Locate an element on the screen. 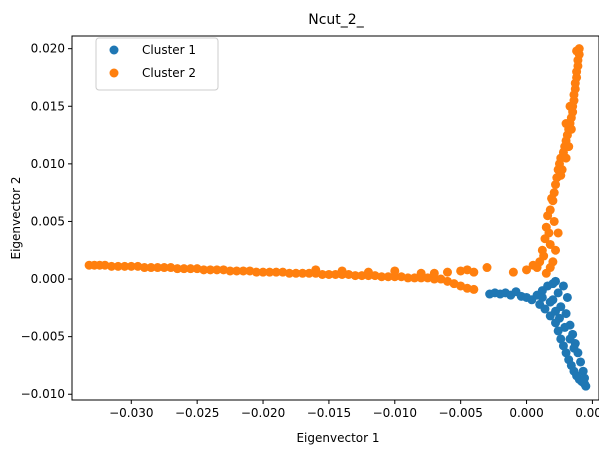  y-tick-label: −0.005 is located at coordinates (43, 337).